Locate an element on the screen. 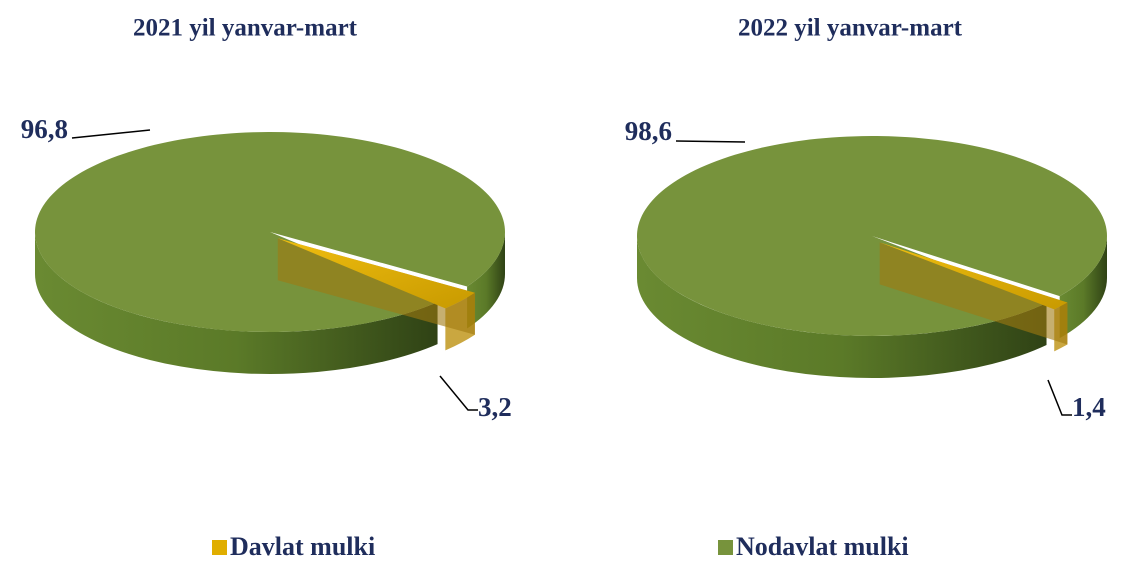 The image size is (1123, 572). legend-label: Nodavlat mulki is located at coordinates (822, 546).